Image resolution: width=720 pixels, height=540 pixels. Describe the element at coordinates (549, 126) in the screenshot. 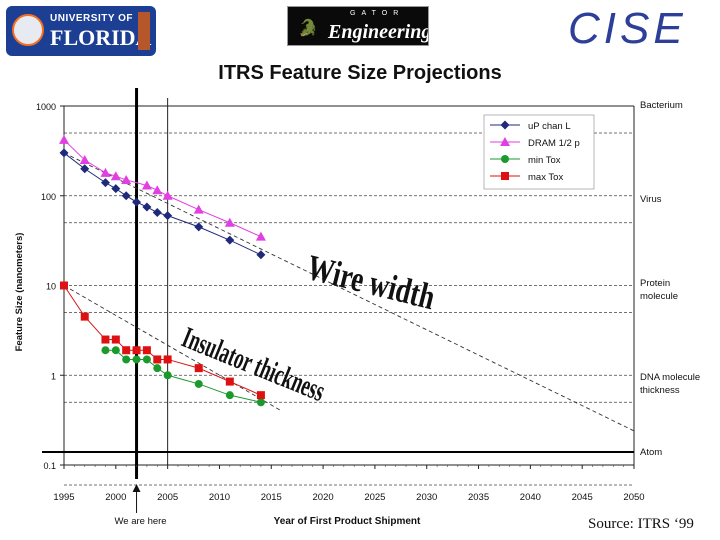

I see `legend-label: uP chan L` at that location.